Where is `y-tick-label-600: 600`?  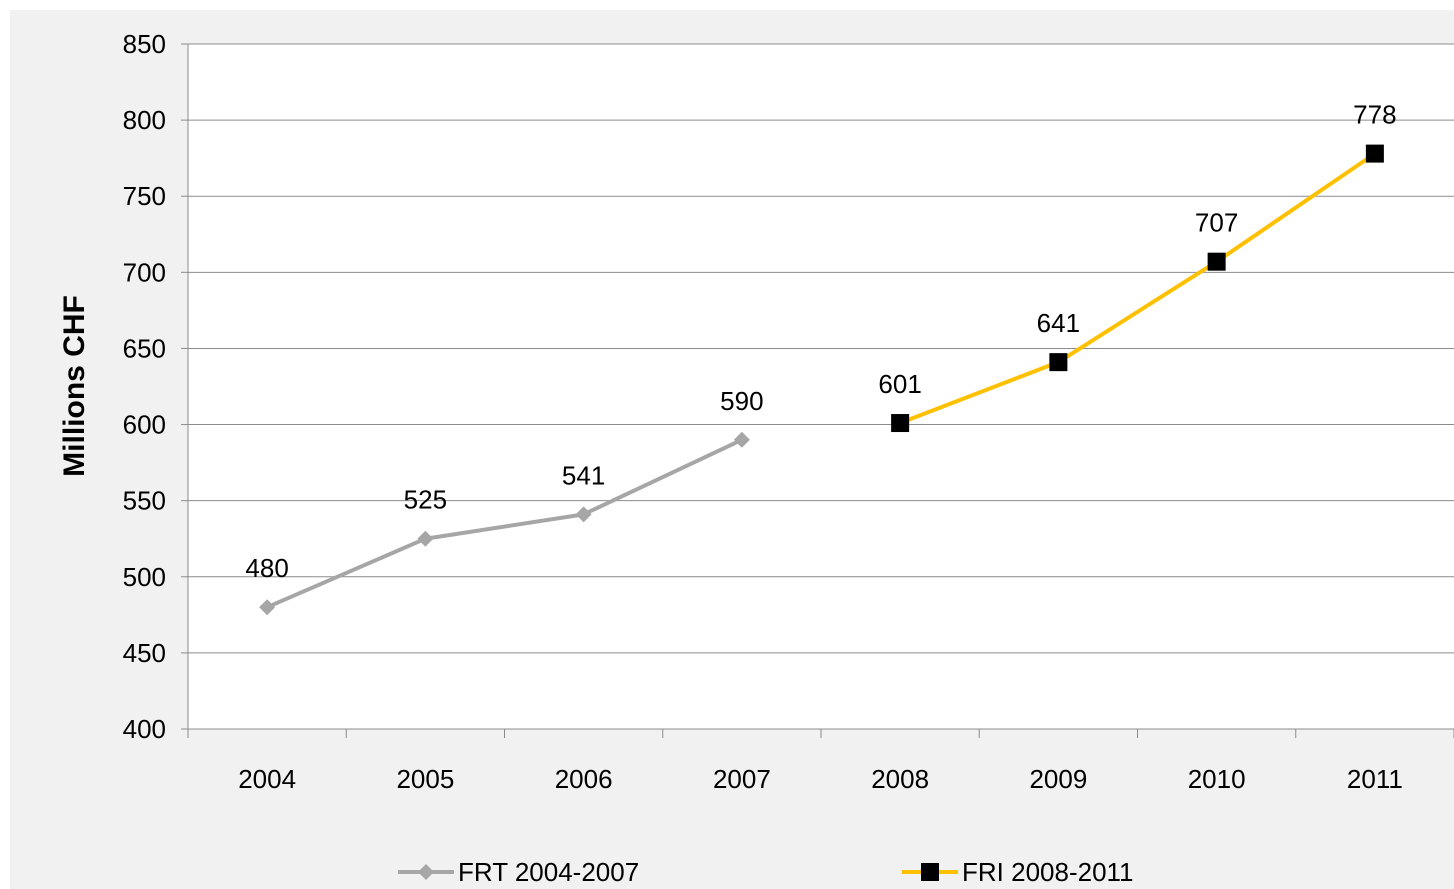 y-tick-label-600: 600 is located at coordinates (144, 425).